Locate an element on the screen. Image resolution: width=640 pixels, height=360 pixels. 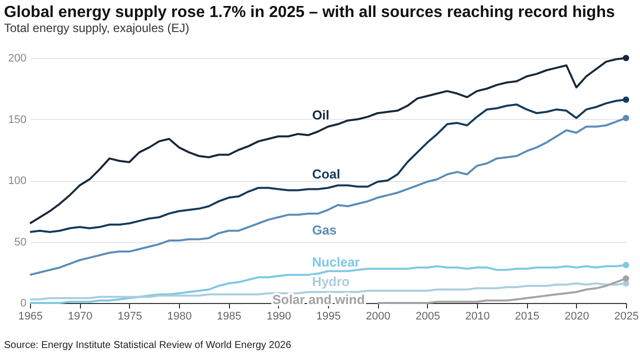
x-tick-label: 2020 is located at coordinates (577, 316).